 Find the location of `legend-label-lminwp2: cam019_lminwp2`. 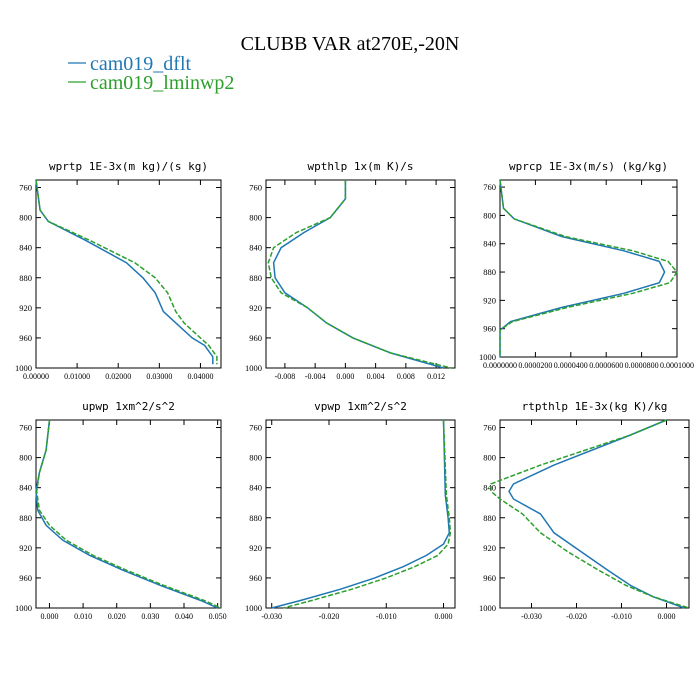

legend-label-lminwp2: cam019_lminwp2 is located at coordinates (162, 83).